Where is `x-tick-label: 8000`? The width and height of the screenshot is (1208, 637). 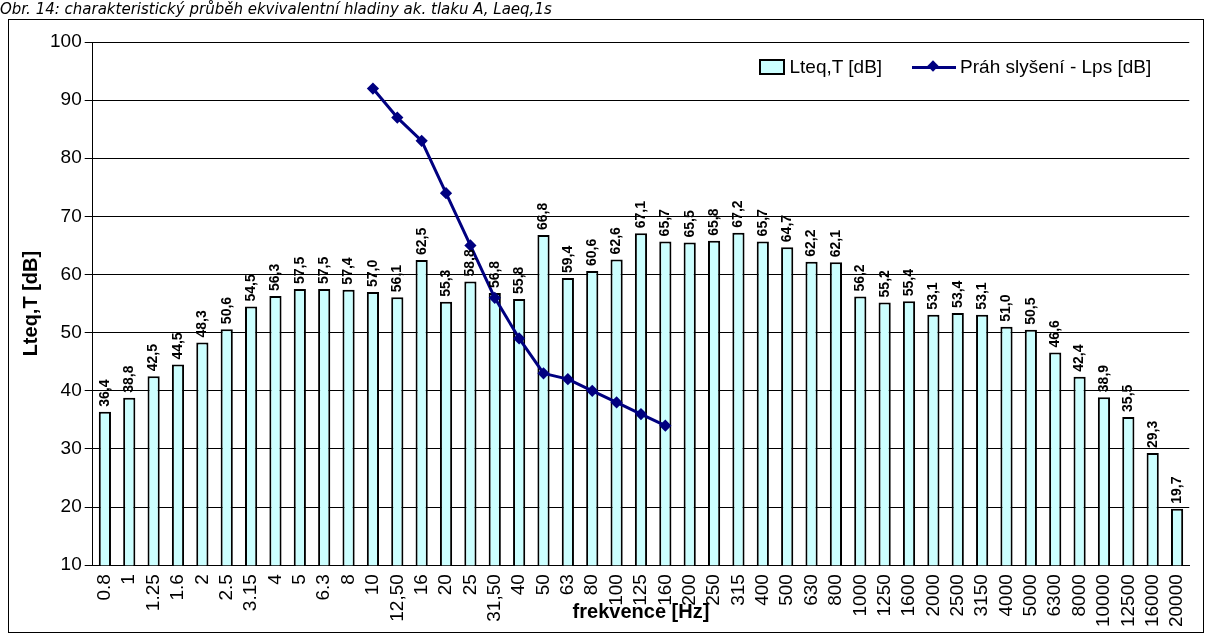
x-tick-label: 8000 is located at coordinates (1078, 595).